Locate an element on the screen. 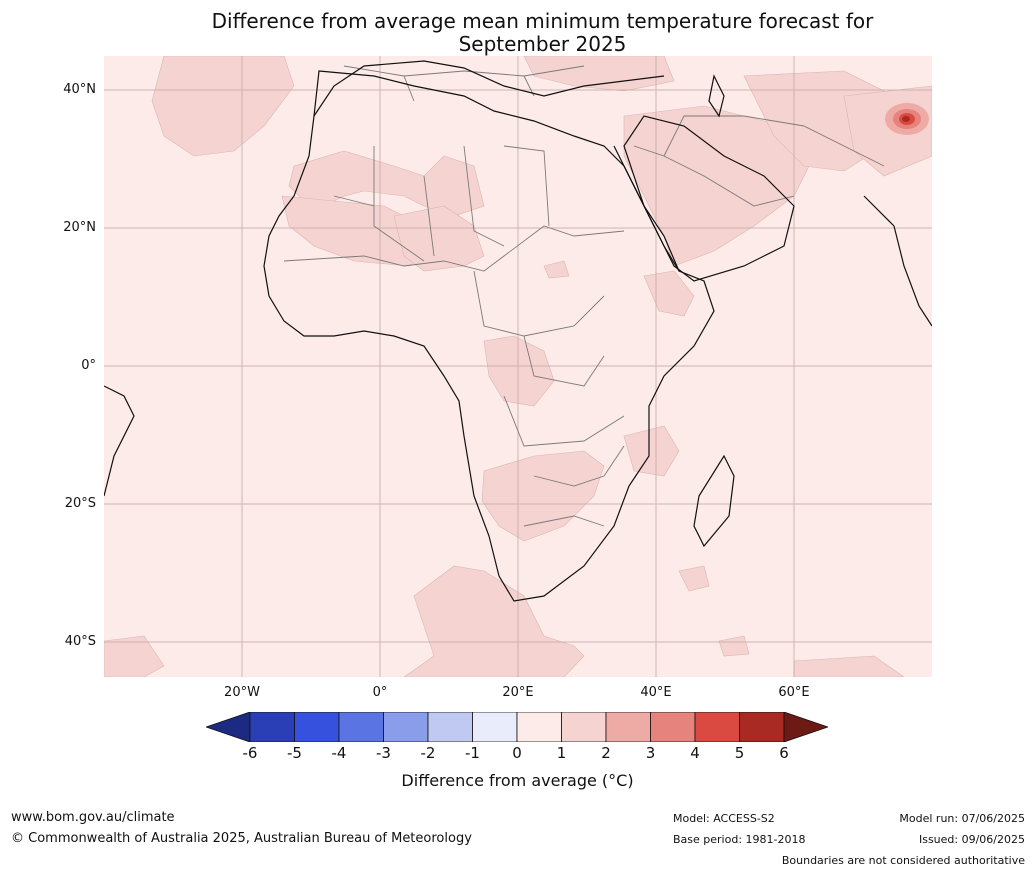  colorbar-tick-label: 6 is located at coordinates (784, 753).